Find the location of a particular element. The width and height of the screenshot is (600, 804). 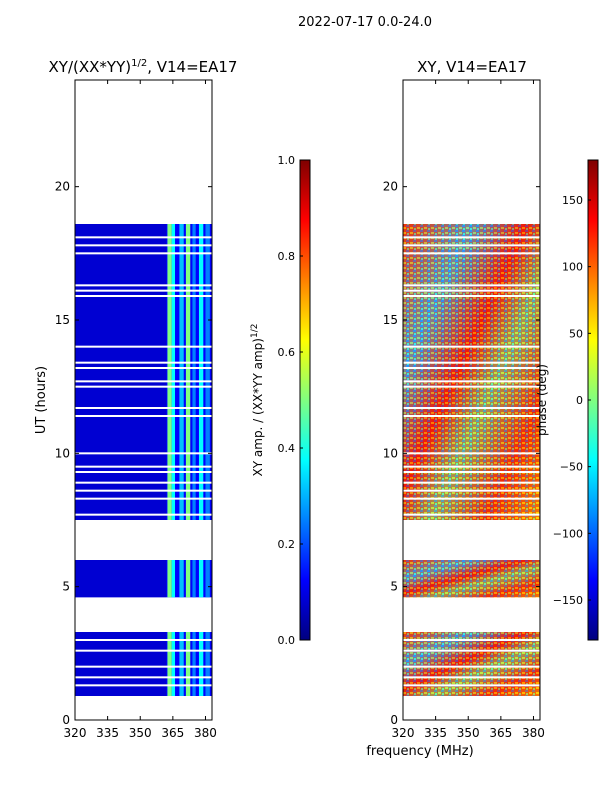

amp-y-tick-label: 20 is located at coordinates (62, 187).